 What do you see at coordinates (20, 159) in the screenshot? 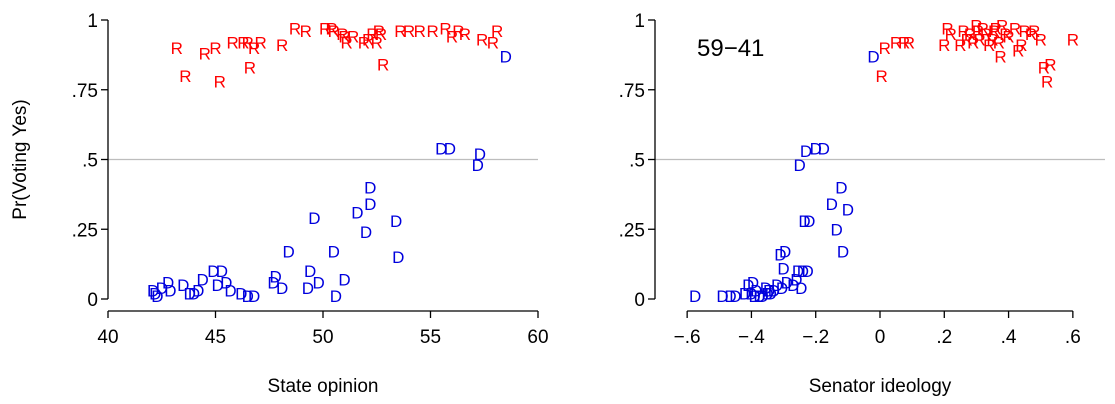
I see `y-axis-title: Pr(Voting Yes)` at bounding box center [20, 159].